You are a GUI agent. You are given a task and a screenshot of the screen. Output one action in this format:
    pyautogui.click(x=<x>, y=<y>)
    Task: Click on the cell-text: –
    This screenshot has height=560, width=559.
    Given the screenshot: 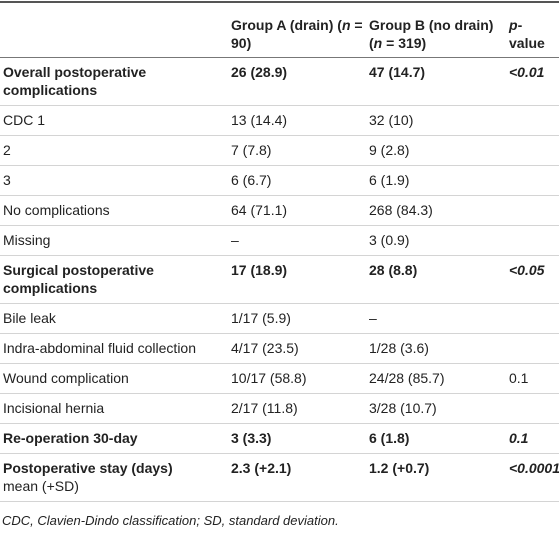 What is the action you would take?
    pyautogui.click(x=373, y=318)
    